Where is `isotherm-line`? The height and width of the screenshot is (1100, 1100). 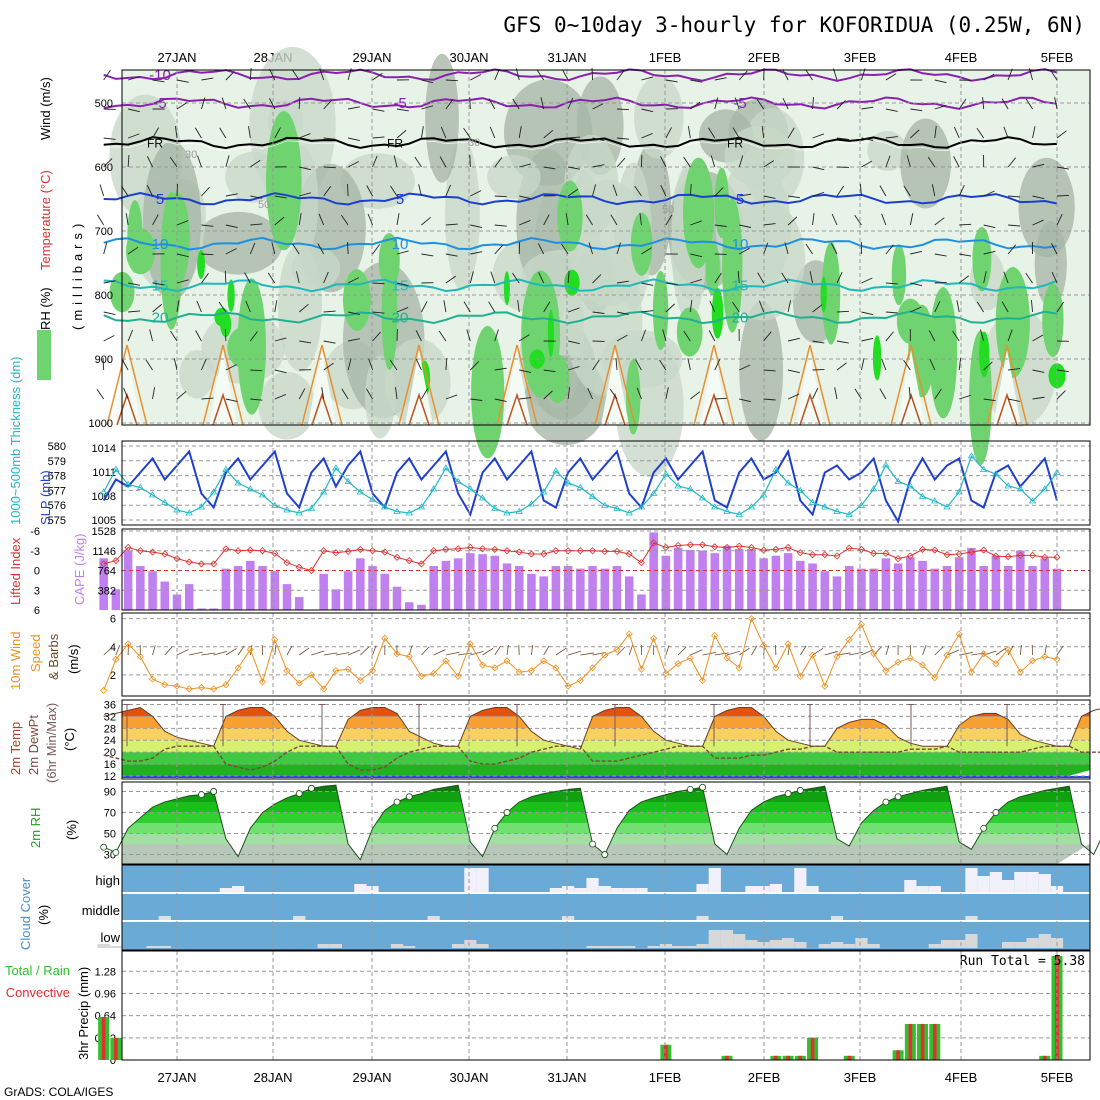
isotherm-line is located at coordinates (580, 317).